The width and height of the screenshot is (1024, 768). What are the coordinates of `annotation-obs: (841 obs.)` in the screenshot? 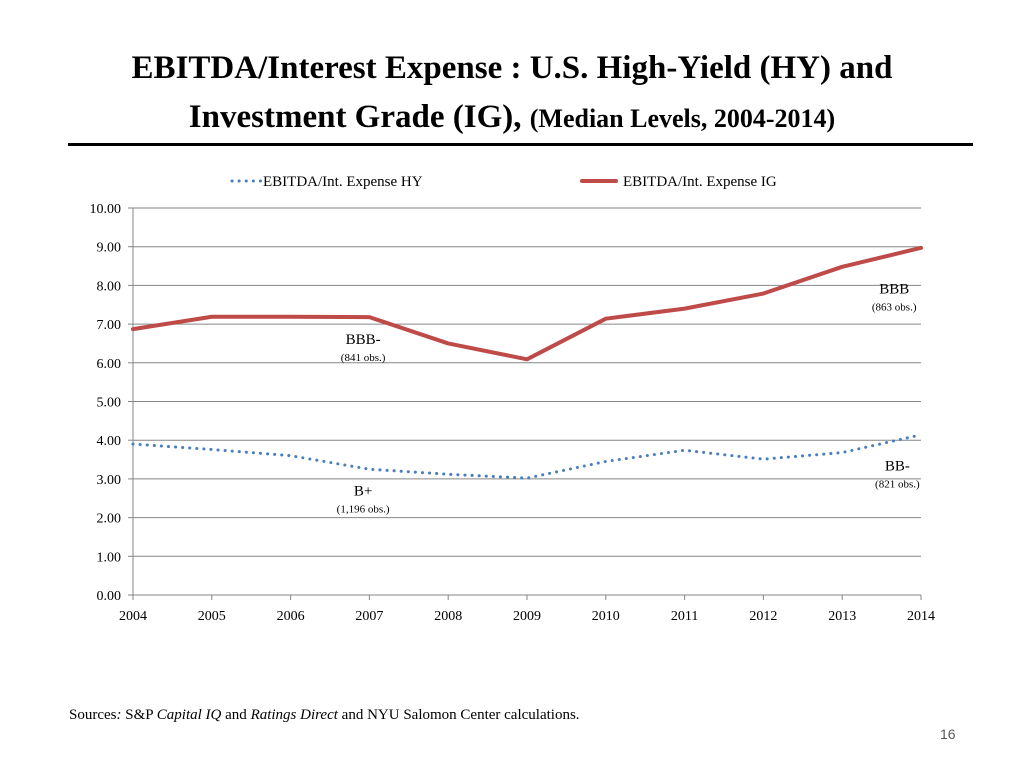 It's located at (363, 358).